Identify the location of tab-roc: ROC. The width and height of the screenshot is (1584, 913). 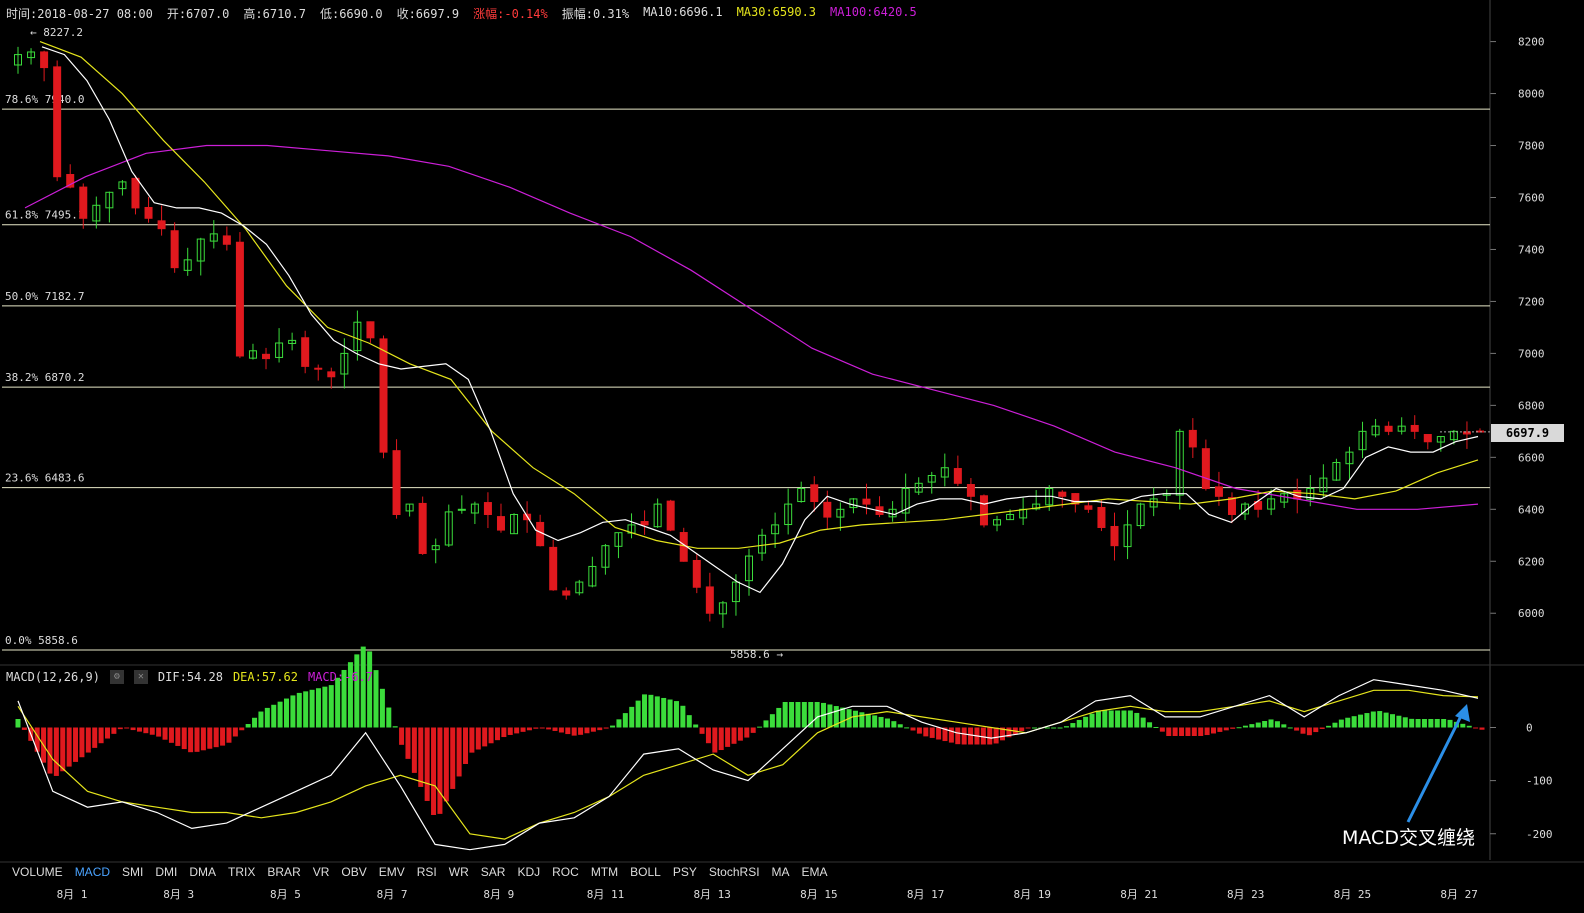
(565, 872).